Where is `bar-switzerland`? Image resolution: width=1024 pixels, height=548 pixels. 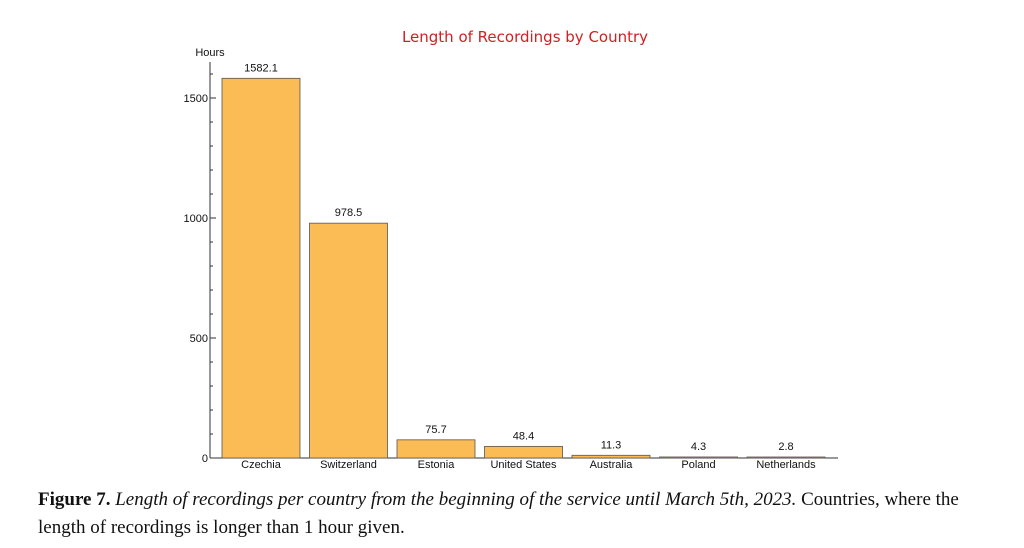 bar-switzerland is located at coordinates (348, 340).